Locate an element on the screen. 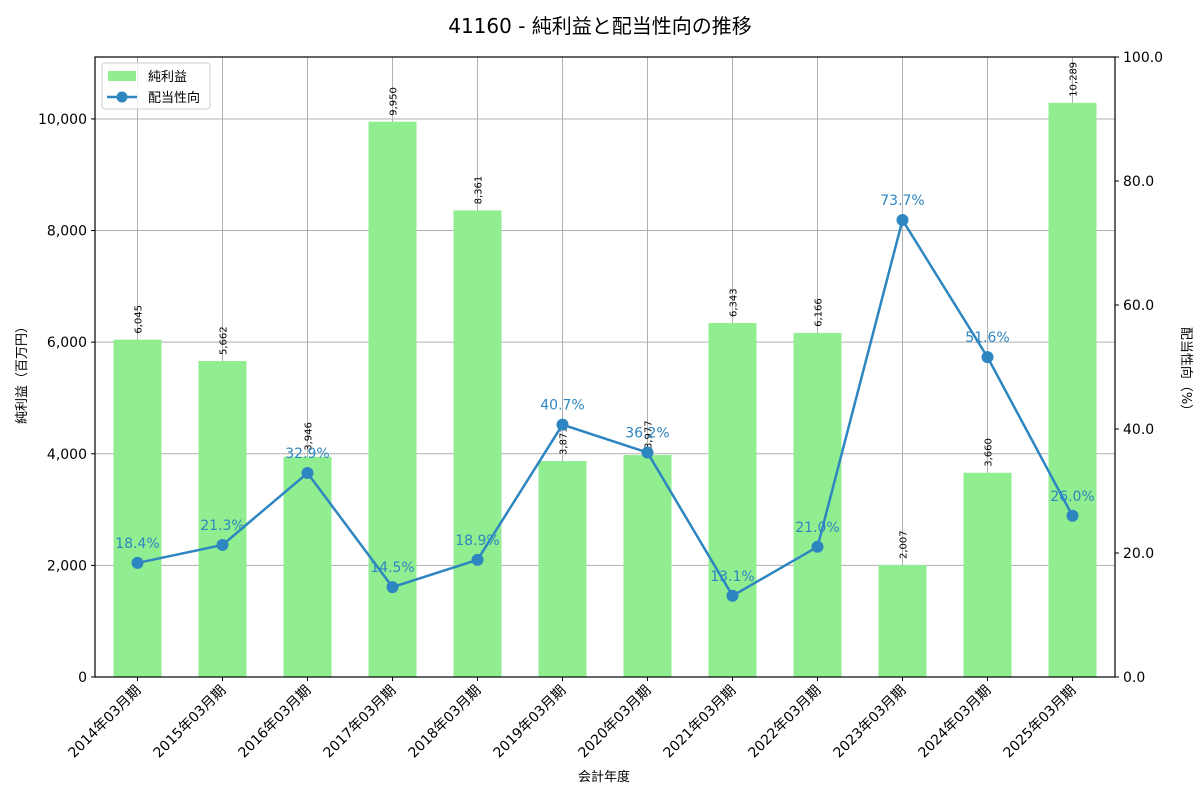 This screenshot has height=800, width=1200. right-tick-label: 80.0 is located at coordinates (1138, 182).